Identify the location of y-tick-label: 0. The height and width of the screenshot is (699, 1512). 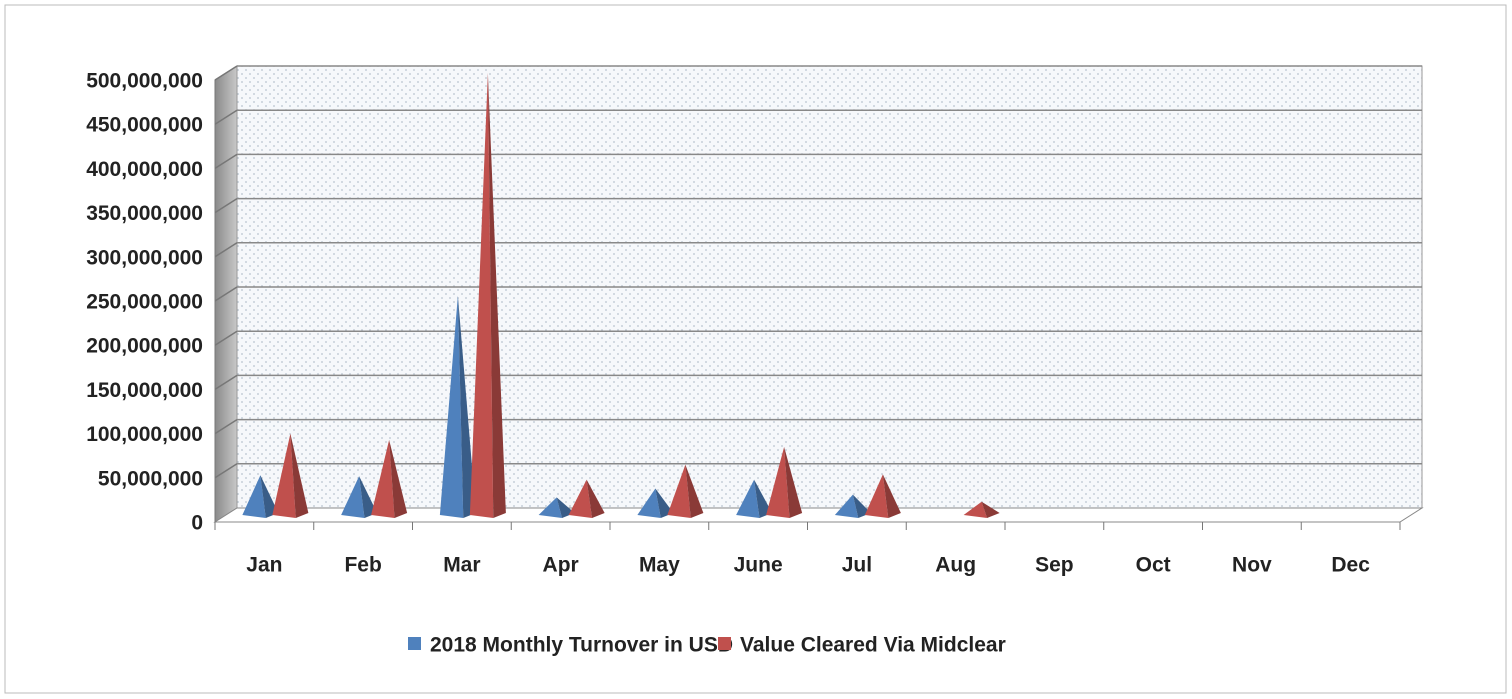
(197, 523).